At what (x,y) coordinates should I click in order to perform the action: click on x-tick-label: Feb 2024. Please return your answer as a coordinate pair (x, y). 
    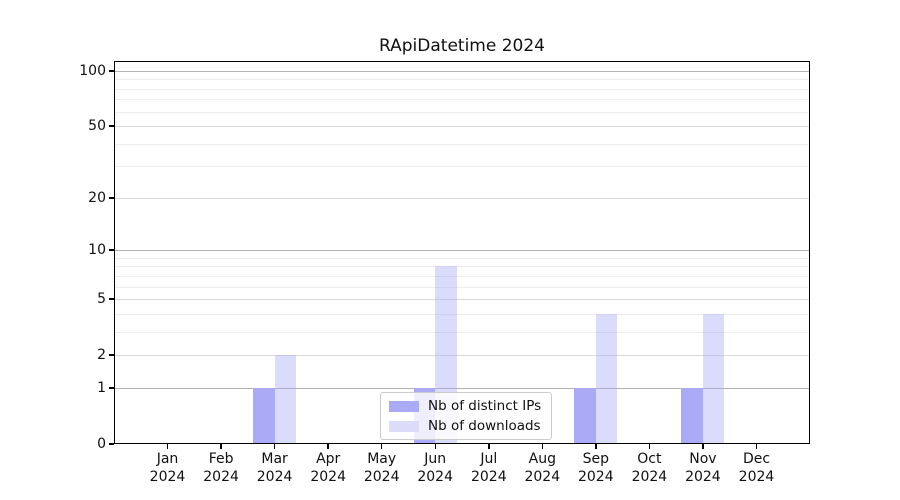
    Looking at the image, I should click on (221, 468).